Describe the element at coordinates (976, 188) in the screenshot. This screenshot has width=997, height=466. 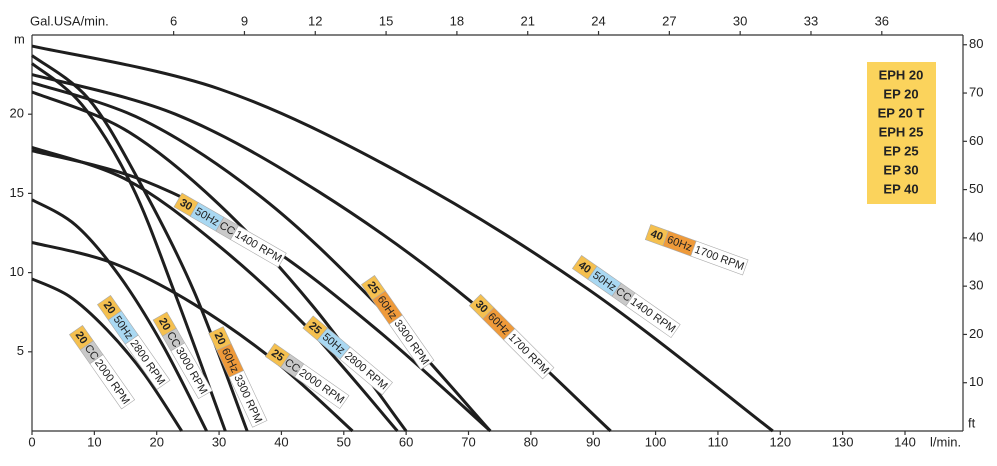
I see `y2-tick-label: 50` at that location.